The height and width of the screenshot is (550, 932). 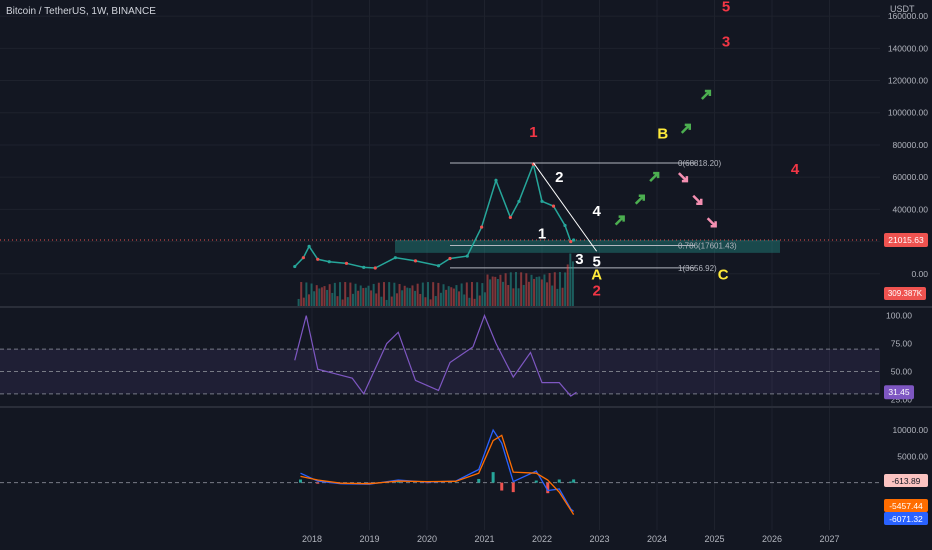 What do you see at coordinates (706, 94) in the screenshot?
I see `up-arrow-icon` at bounding box center [706, 94].